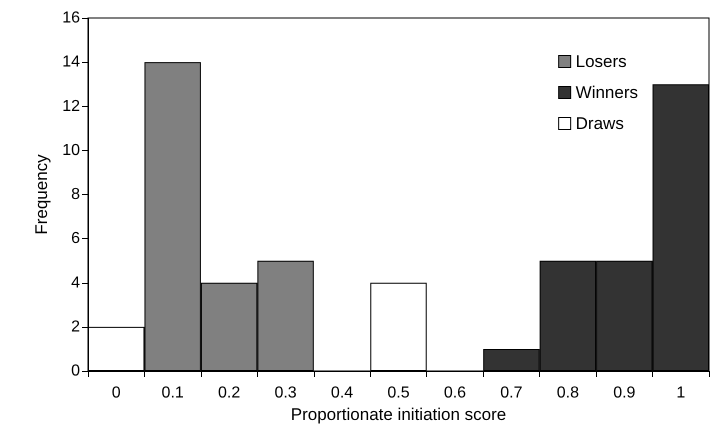 The width and height of the screenshot is (721, 443). Describe the element at coordinates (116, 393) in the screenshot. I see `x-tick-label: 0` at that location.